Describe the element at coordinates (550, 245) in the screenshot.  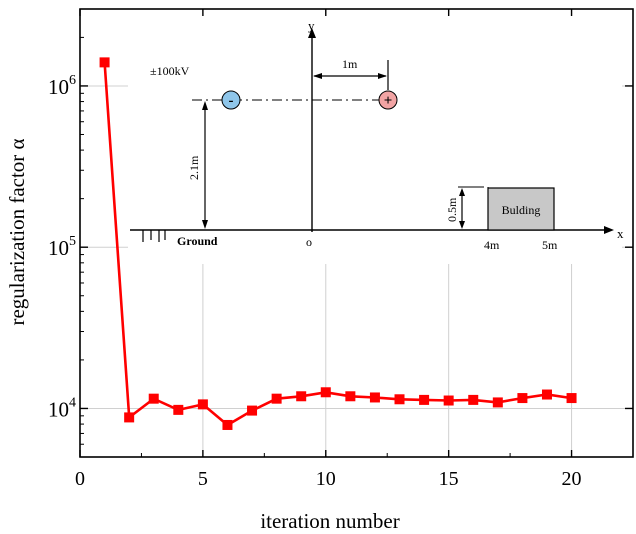
I see `inset-5m-label: 5m` at that location.